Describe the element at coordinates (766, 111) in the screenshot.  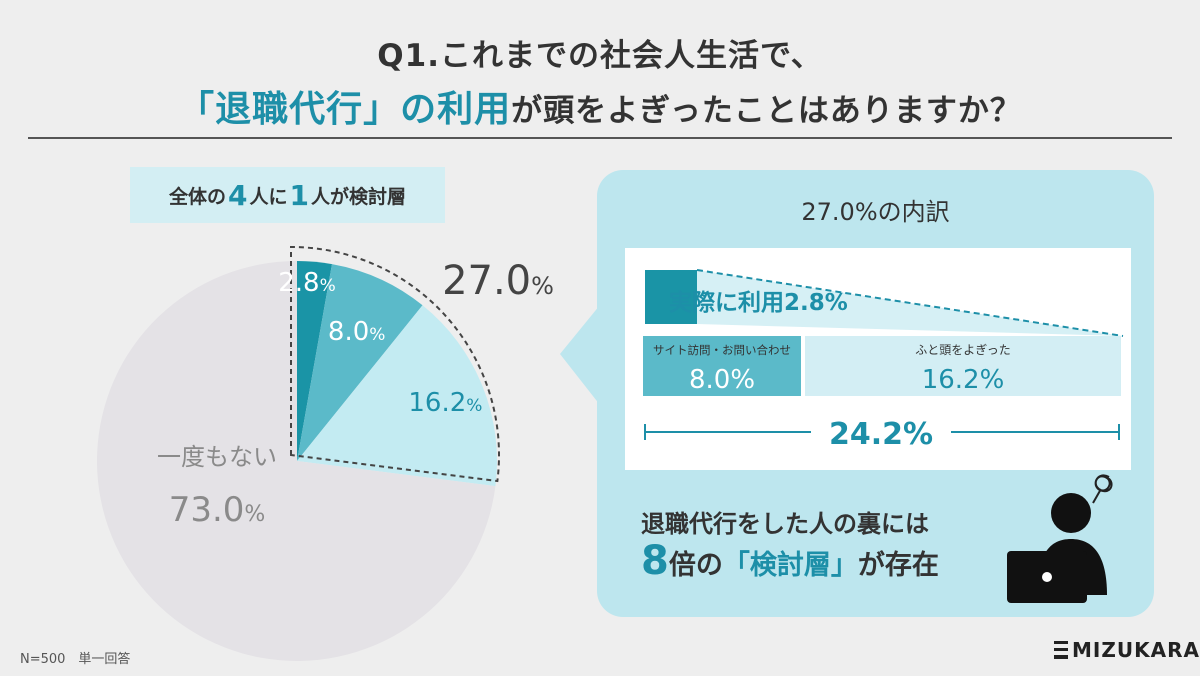
I see `title-rest: が頭をよぎったことはありますか？` at that location.